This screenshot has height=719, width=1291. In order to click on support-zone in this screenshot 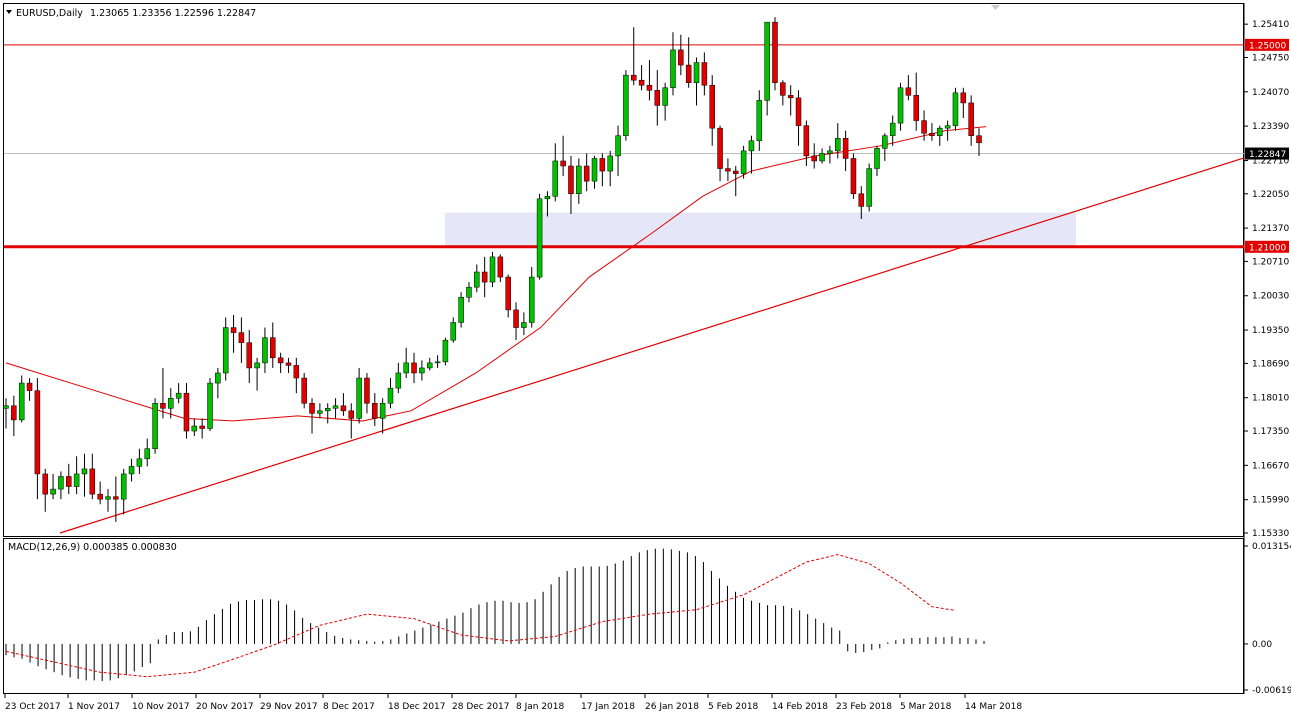, I will do `click(760, 229)`.